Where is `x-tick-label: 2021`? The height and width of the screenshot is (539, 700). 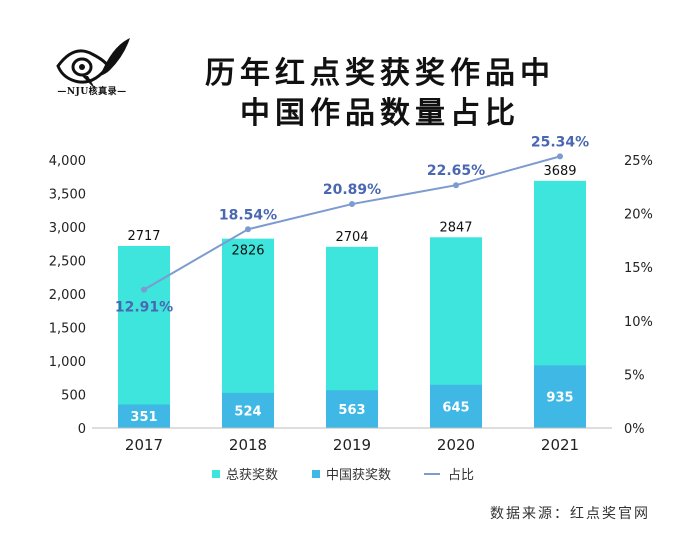
x-tick-label: 2021 is located at coordinates (560, 445).